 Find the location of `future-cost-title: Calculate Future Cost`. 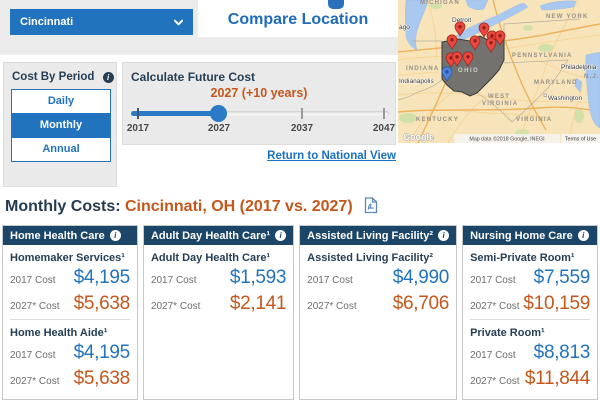

future-cost-title: Calculate Future Cost is located at coordinates (193, 77).